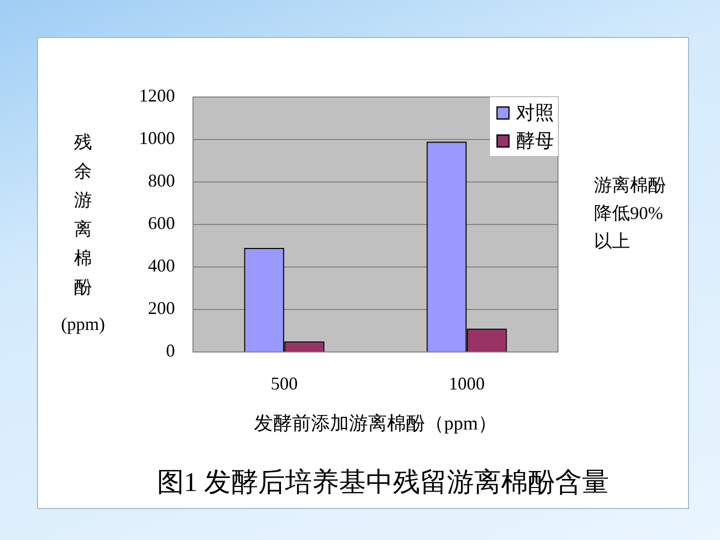 Image resolution: width=720 pixels, height=540 pixels. What do you see at coordinates (383, 482) in the screenshot?
I see `text: 图1 发酵后培养基中残留游离棉酚含量` at bounding box center [383, 482].